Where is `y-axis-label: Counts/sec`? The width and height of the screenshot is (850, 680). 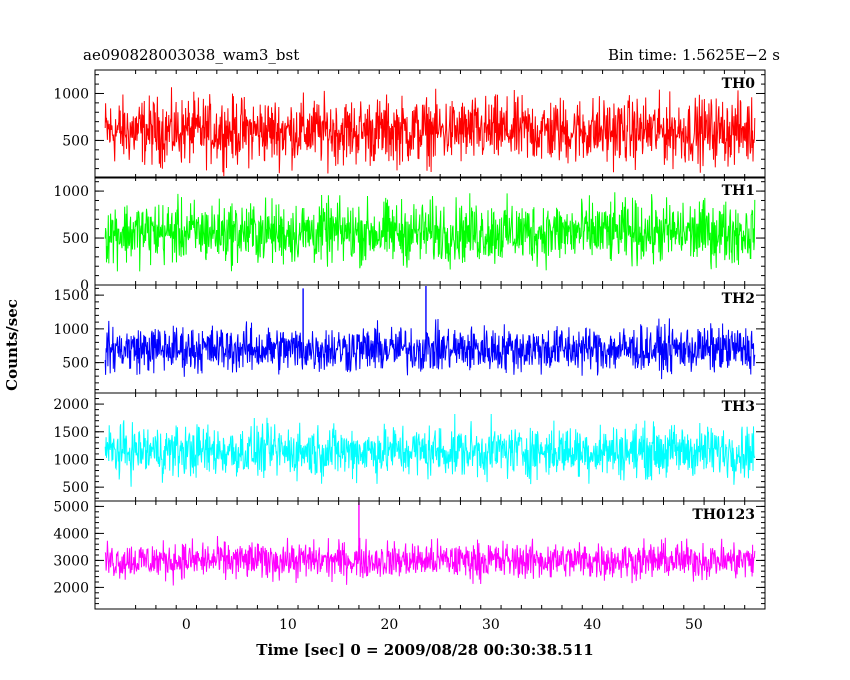 y-axis-label: Counts/sec is located at coordinates (12, 345).